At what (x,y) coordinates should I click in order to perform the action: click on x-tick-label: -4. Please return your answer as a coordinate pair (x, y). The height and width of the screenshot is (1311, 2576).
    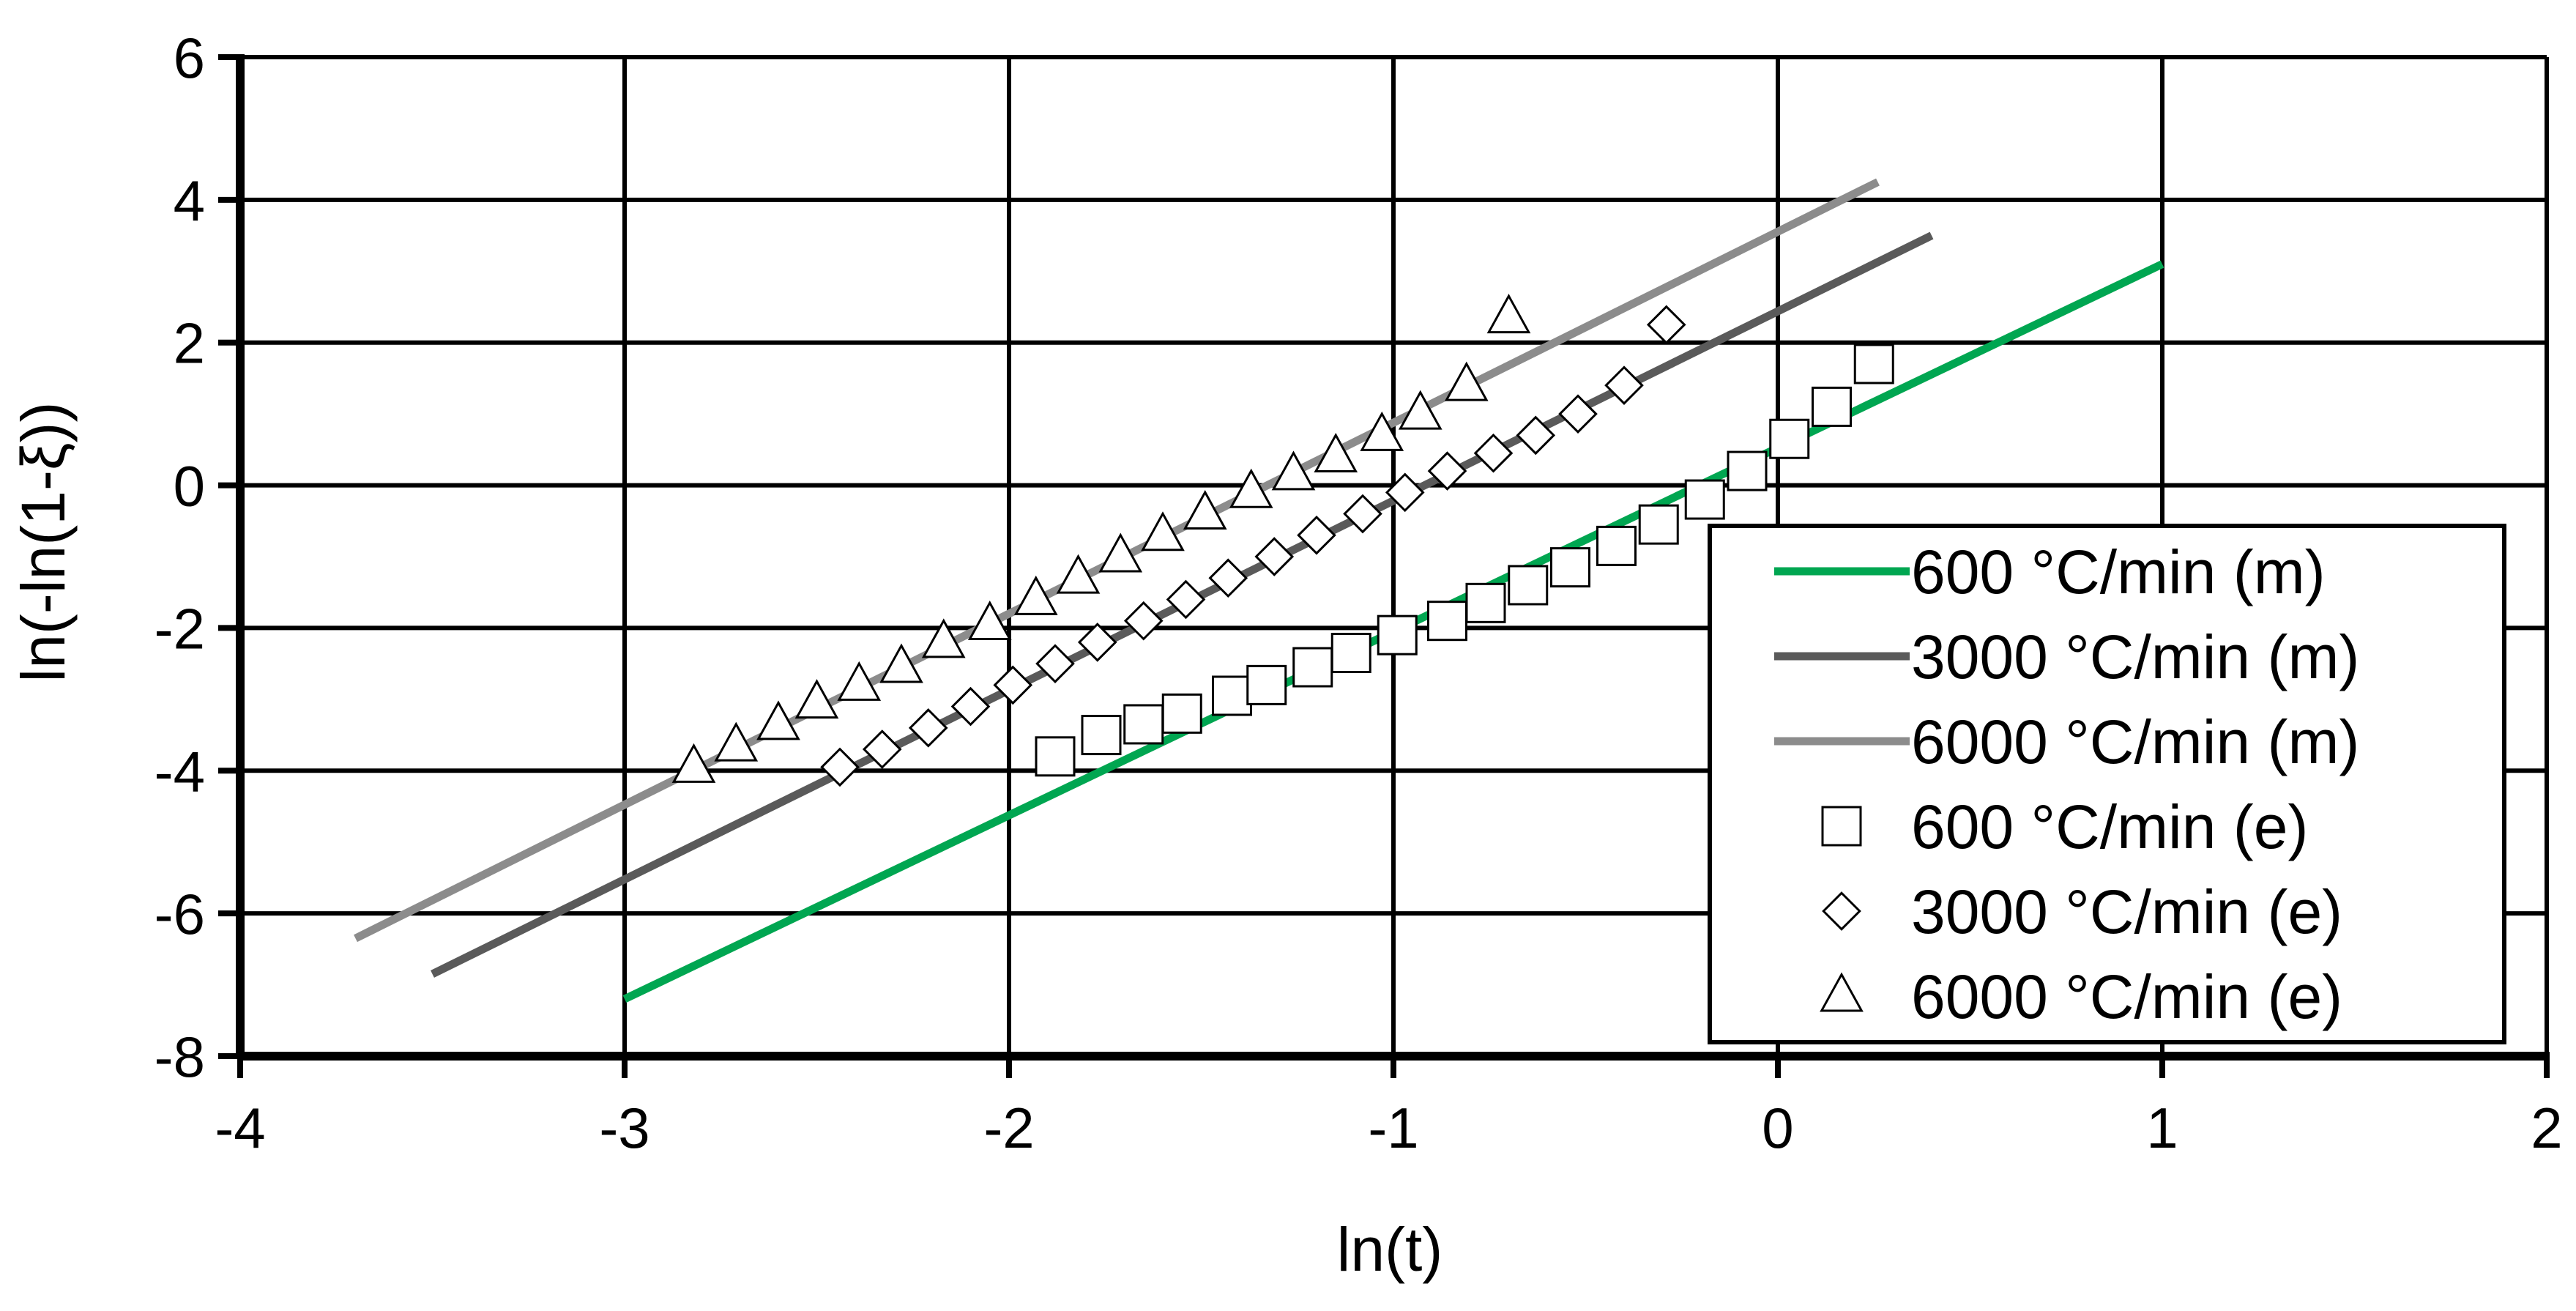
    Looking at the image, I should click on (240, 1128).